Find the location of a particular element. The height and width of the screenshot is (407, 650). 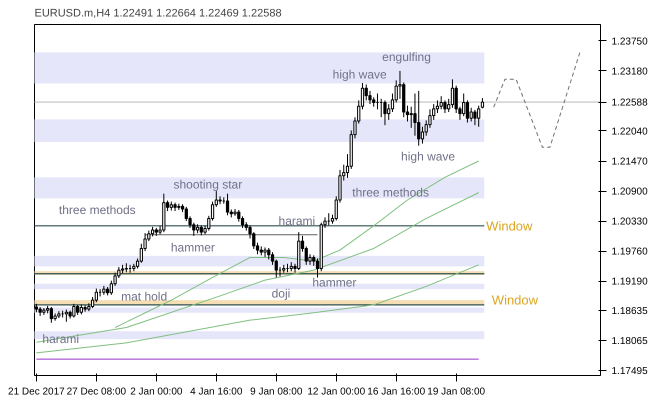

y-tick-label: 1.17495 is located at coordinates (630, 371).